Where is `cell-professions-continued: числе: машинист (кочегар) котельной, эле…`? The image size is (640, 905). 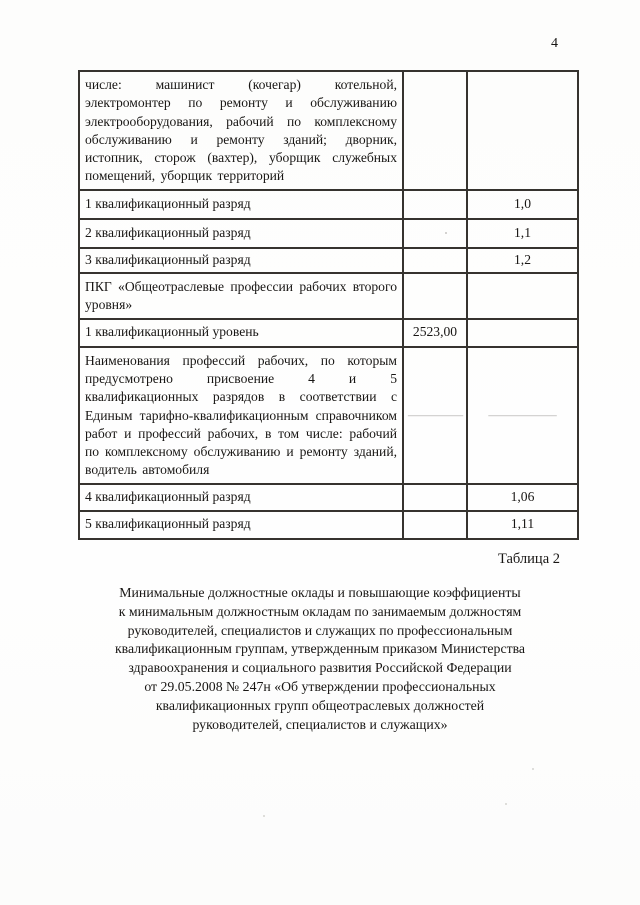
cell-professions-continued: числе: машинист (кочегар) котельной, эле… is located at coordinates (241, 130).